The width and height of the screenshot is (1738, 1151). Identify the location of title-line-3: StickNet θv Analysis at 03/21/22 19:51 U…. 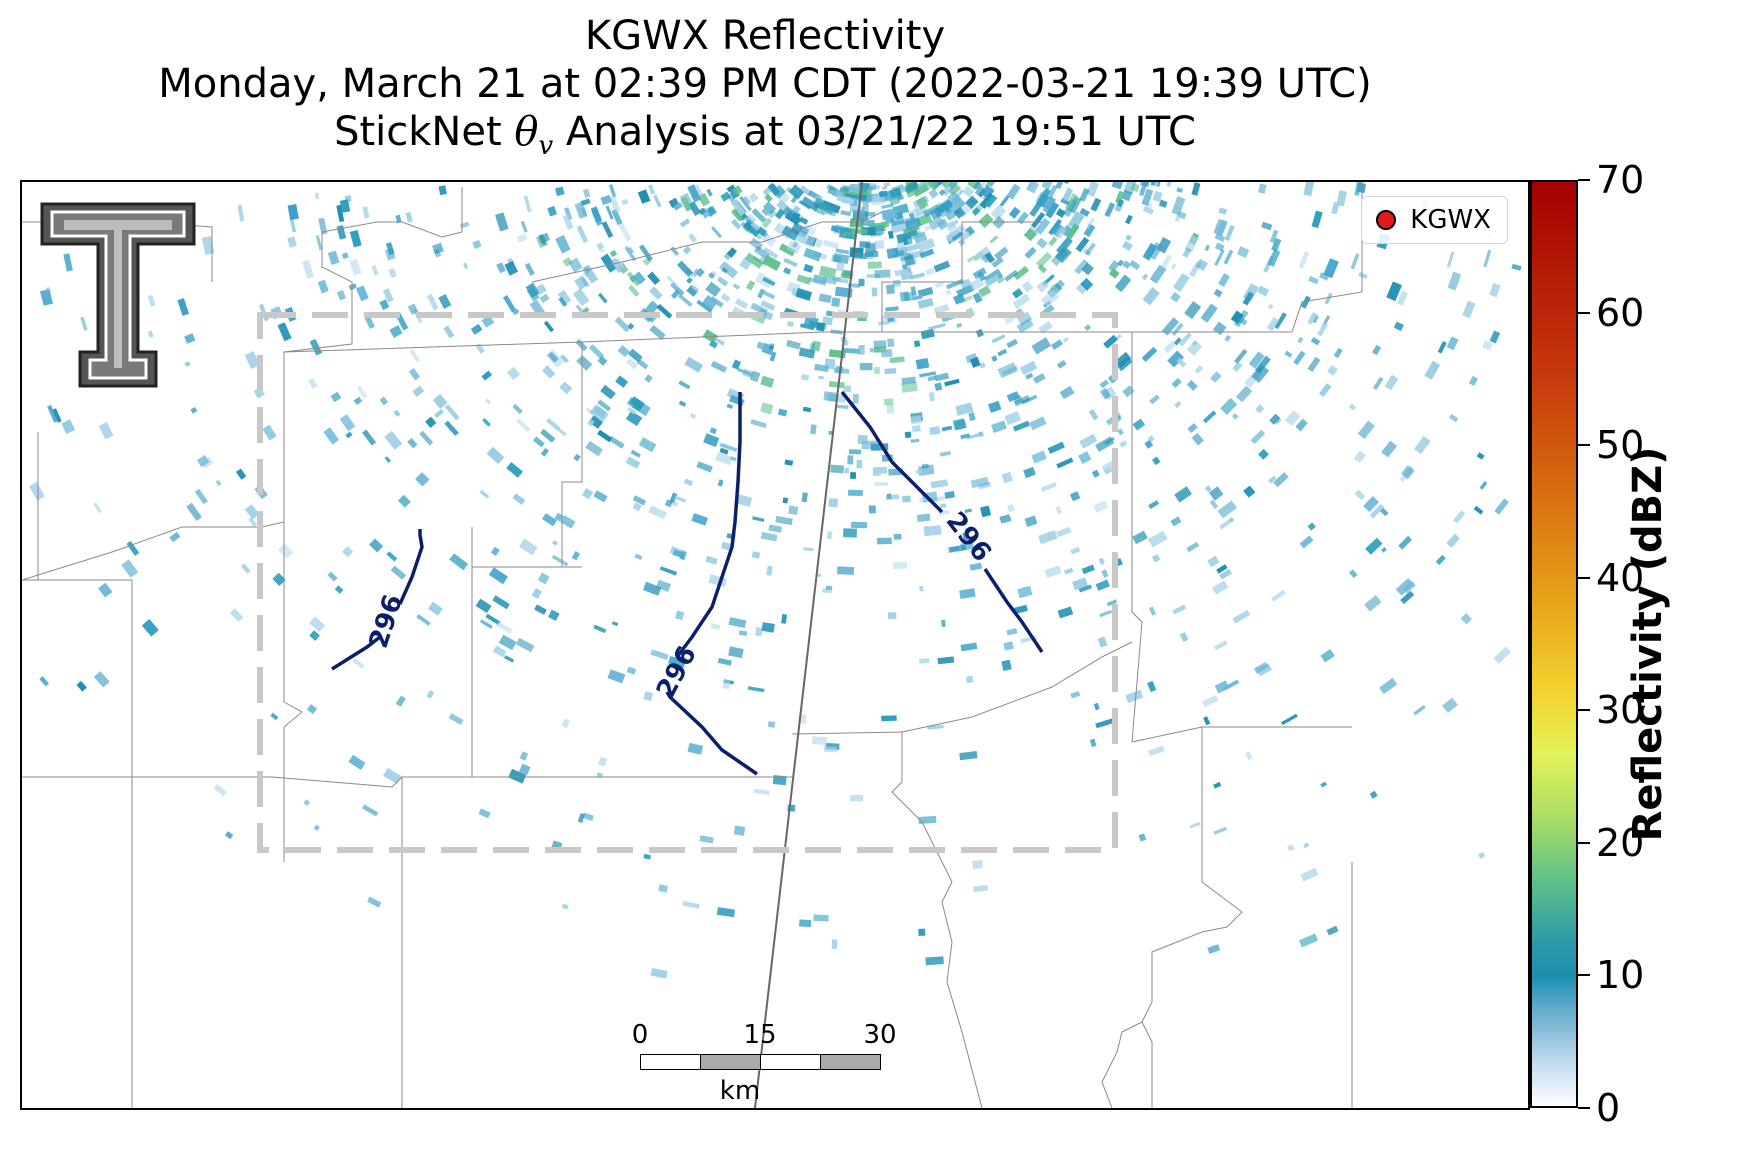
(765, 135).